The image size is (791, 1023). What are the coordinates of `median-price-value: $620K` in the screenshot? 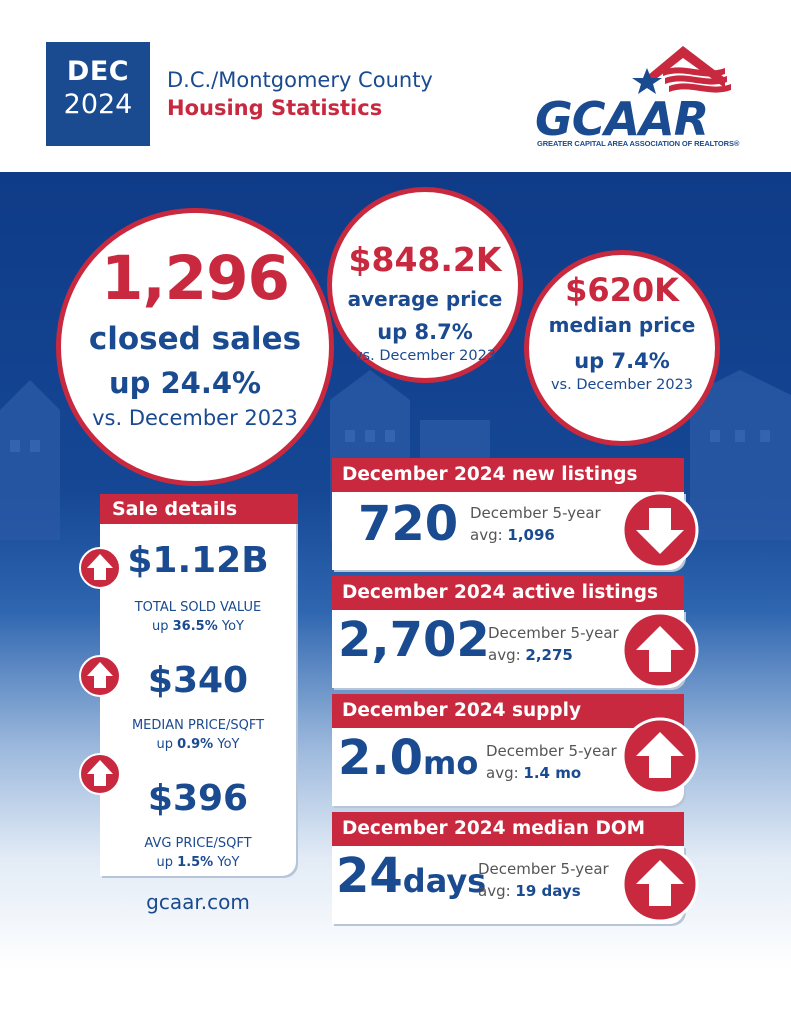 It's located at (622, 290).